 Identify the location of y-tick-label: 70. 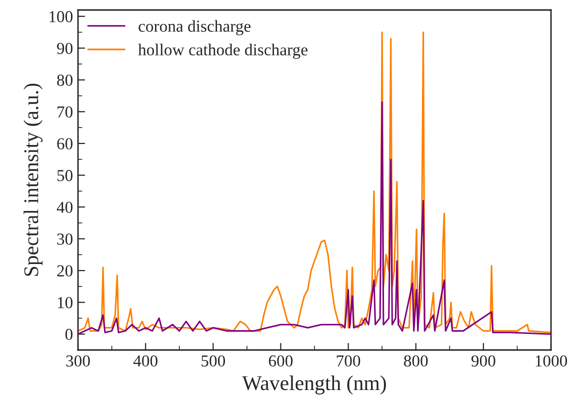
(65, 112).